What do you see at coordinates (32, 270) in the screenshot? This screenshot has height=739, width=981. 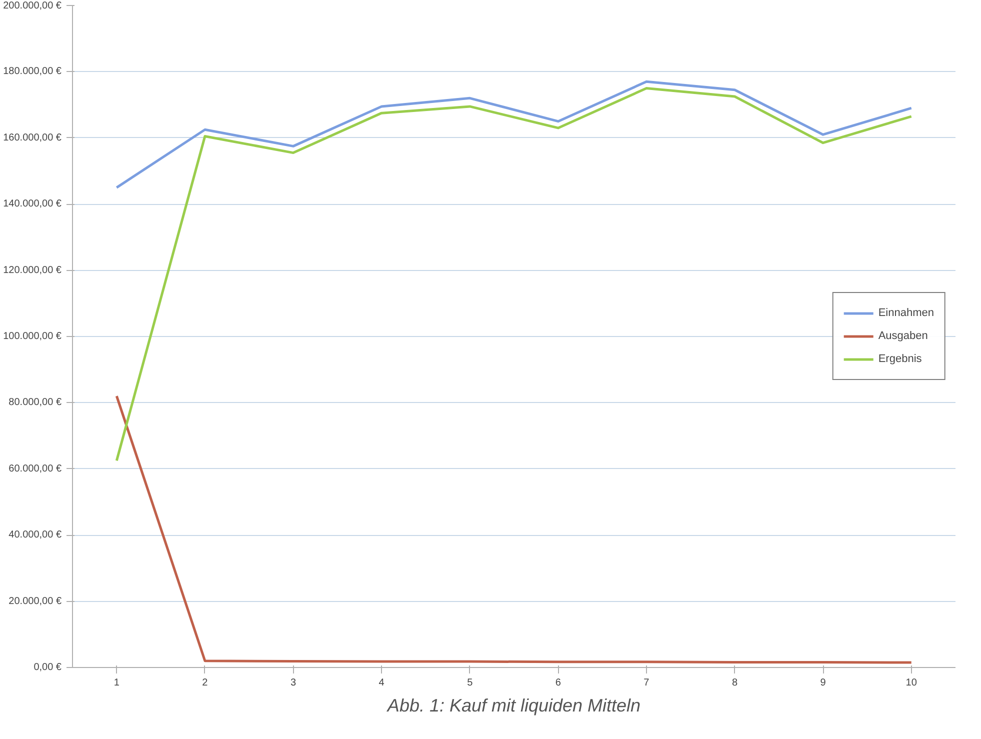 I see `y-tick-label: 120.000,00 €` at bounding box center [32, 270].